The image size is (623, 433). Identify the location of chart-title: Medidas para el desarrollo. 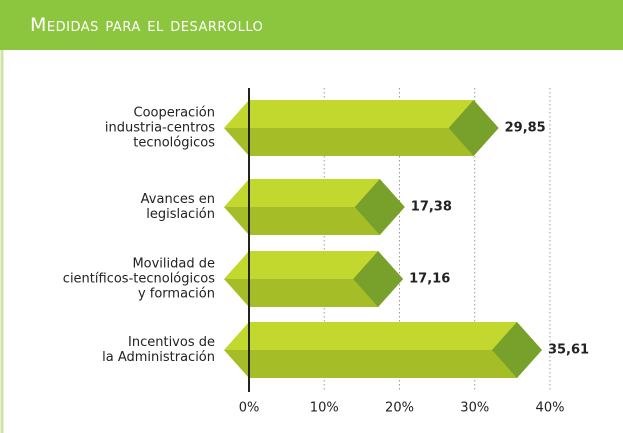
(147, 25).